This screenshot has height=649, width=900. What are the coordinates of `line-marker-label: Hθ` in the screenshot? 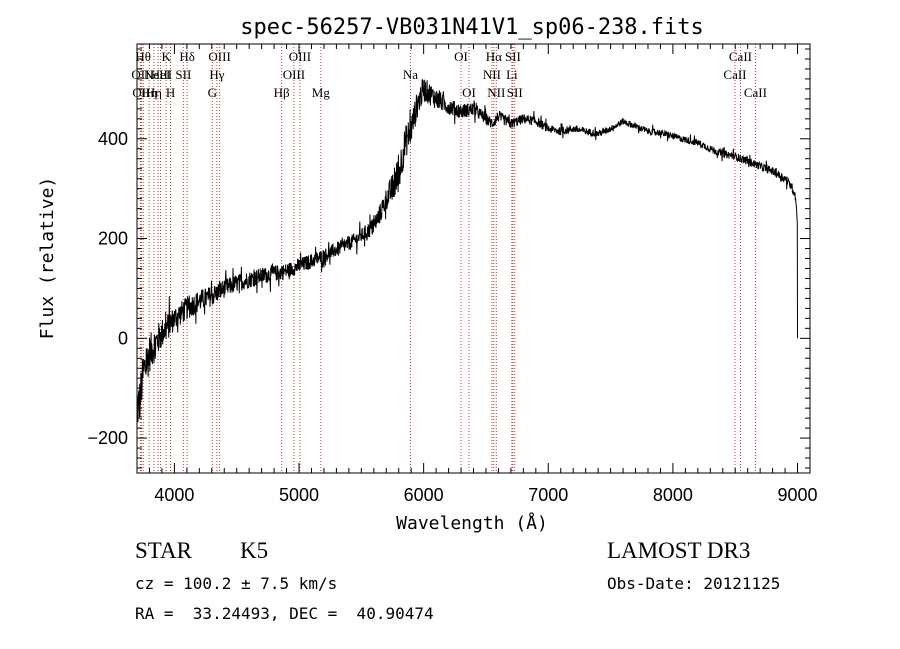 It's located at (143, 56).